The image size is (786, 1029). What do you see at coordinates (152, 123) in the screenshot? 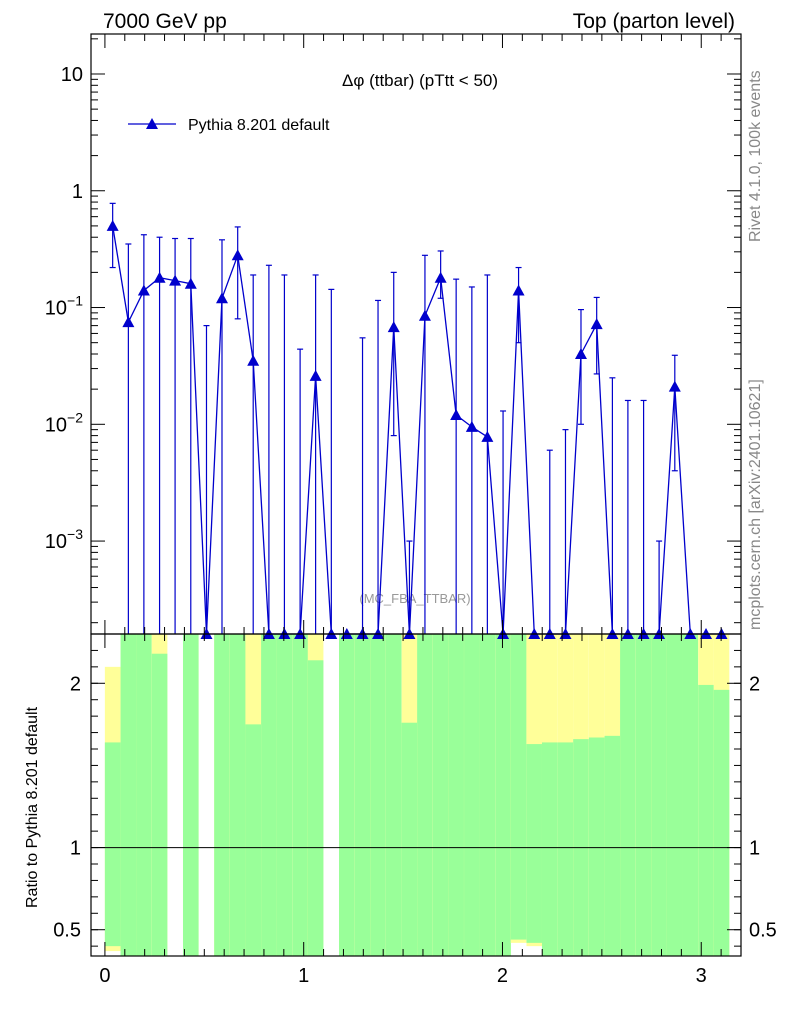
I see `legend-marker-icon` at bounding box center [152, 123].